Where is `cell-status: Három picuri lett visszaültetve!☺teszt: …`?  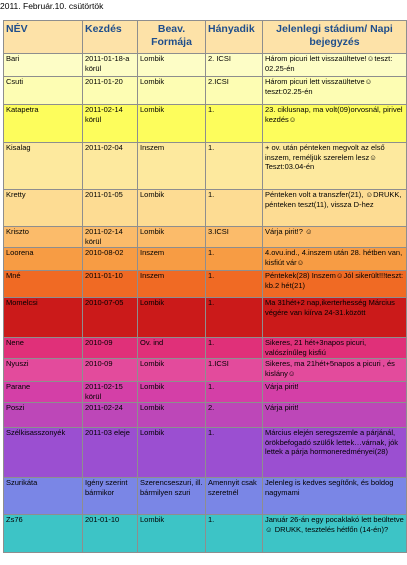
cell-status: Három picuri lett visszaültetve!☺teszt: … is located at coordinates (334, 65).